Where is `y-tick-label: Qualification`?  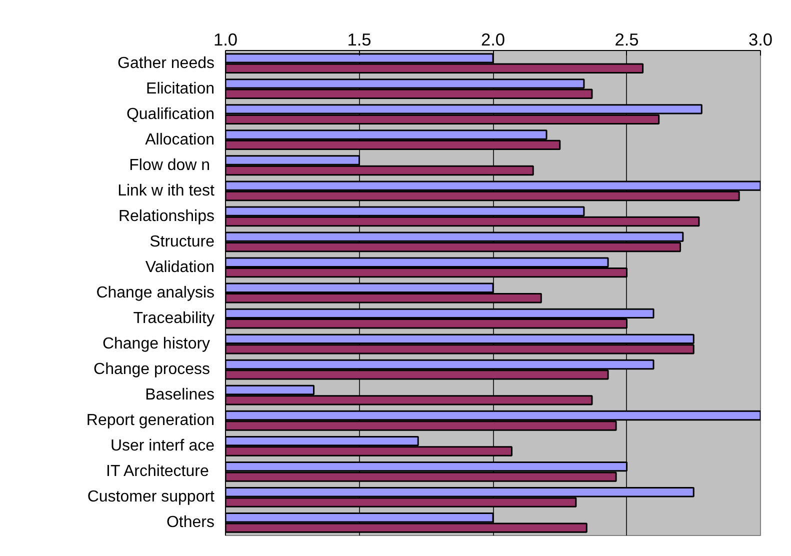
y-tick-label: Qualification is located at coordinates (170, 114).